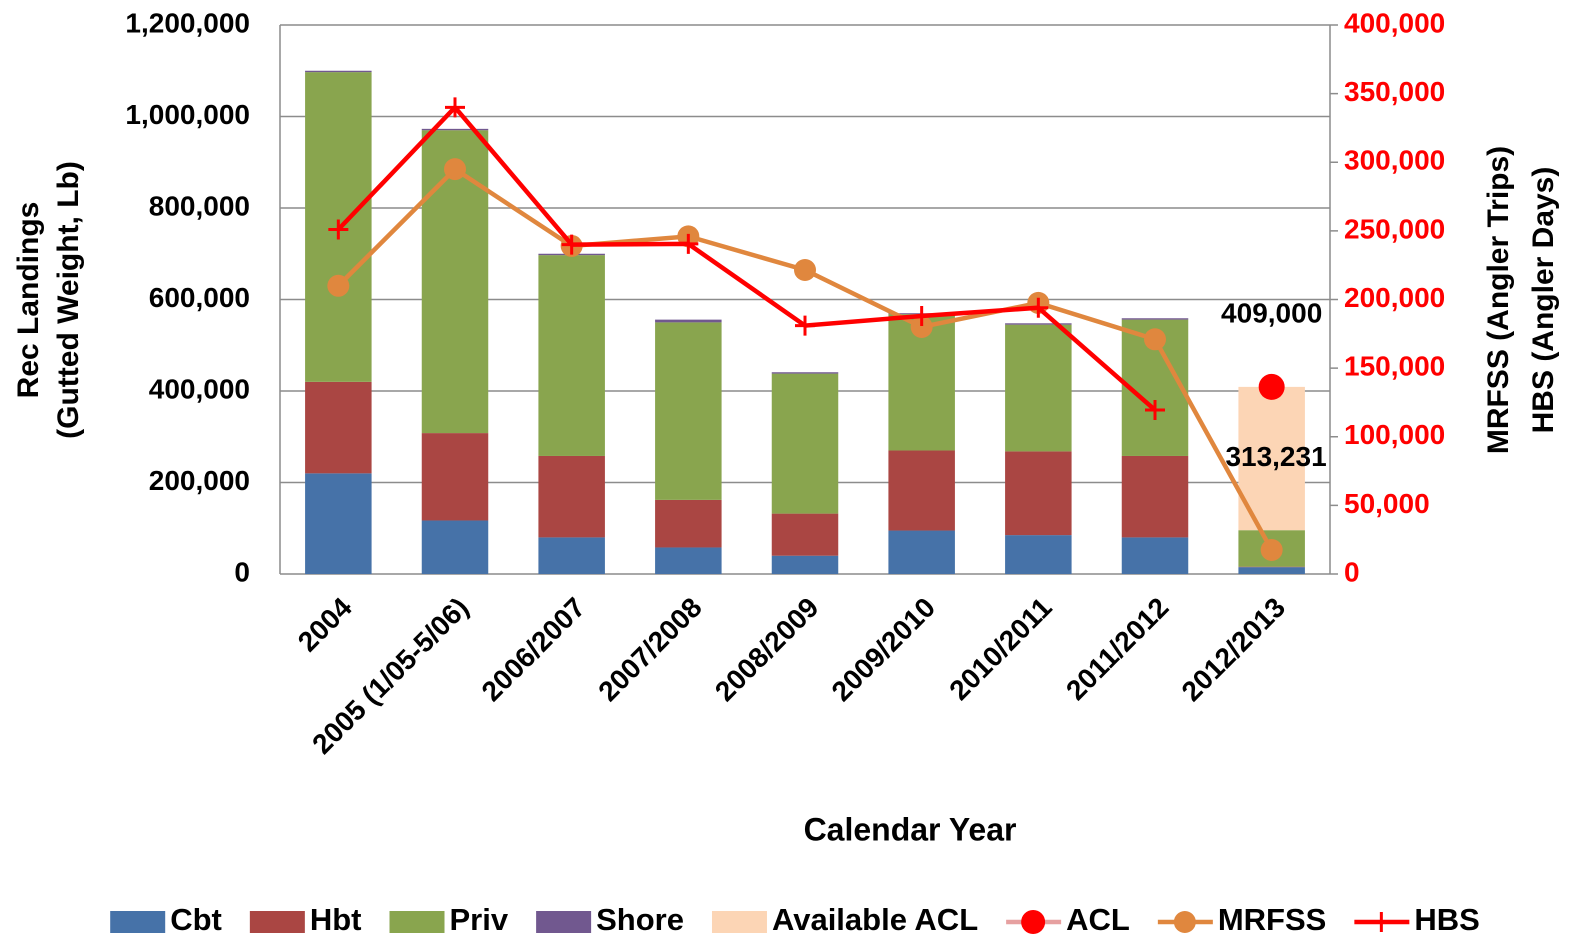  Describe the element at coordinates (479, 919) in the screenshot. I see `legend-label: Priv` at that location.